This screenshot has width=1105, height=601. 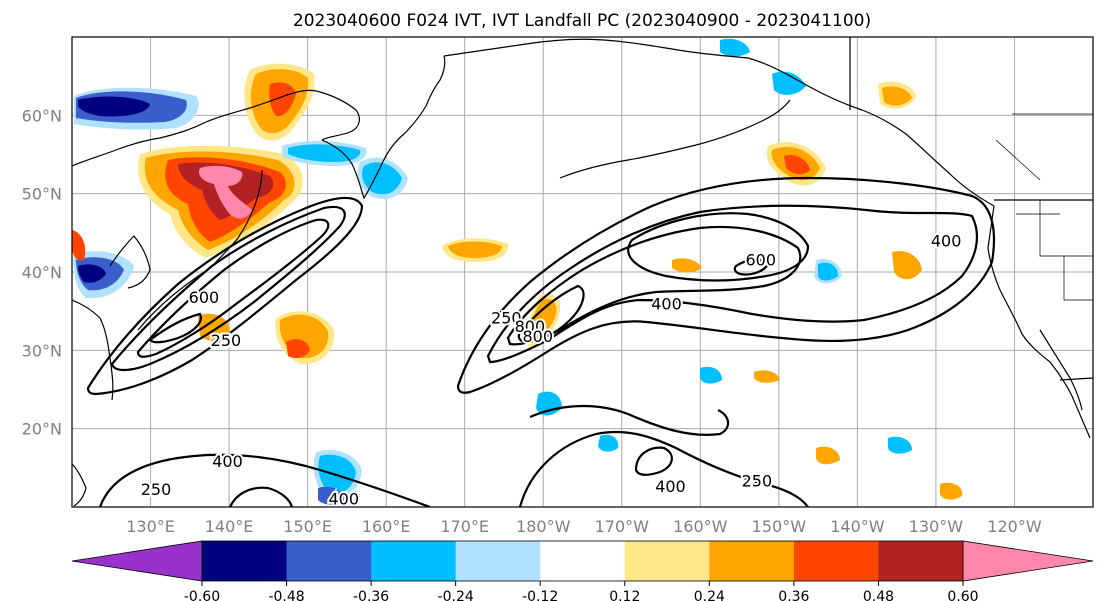 I want to click on longitude-label: 140°W, so click(x=857, y=526).